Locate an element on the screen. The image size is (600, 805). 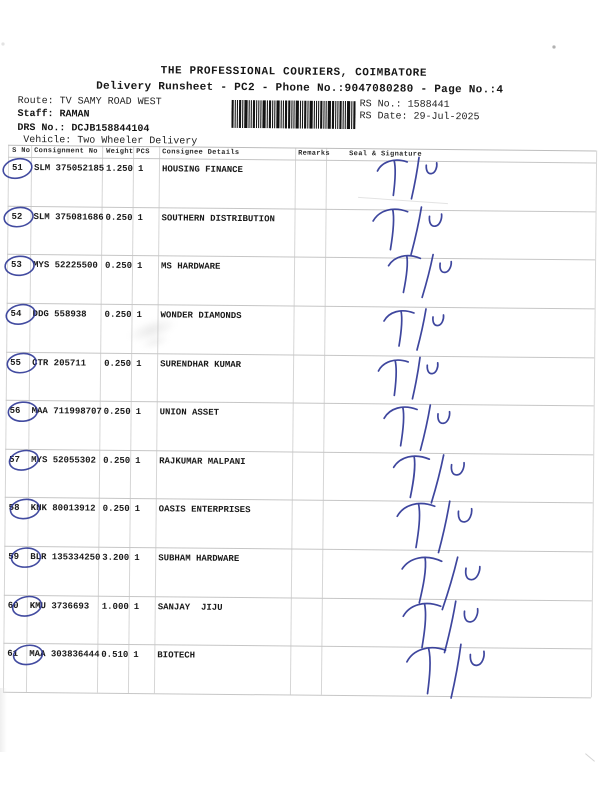
cell-consignment-no: SLM 375052185 is located at coordinates (69, 168).